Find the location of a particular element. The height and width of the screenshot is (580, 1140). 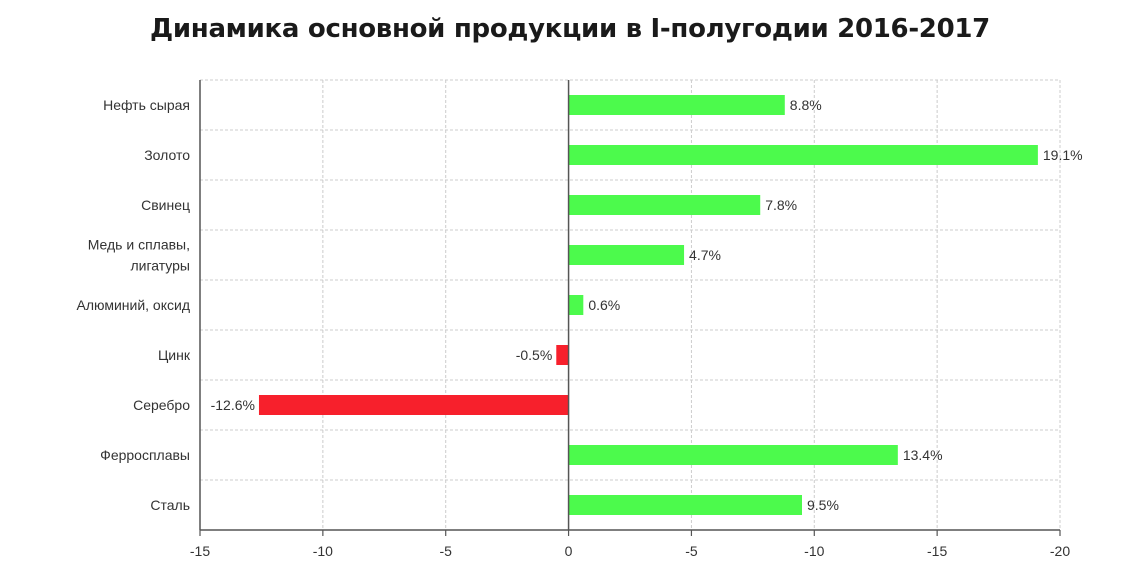

category-label: лигатуры is located at coordinates (160, 266).